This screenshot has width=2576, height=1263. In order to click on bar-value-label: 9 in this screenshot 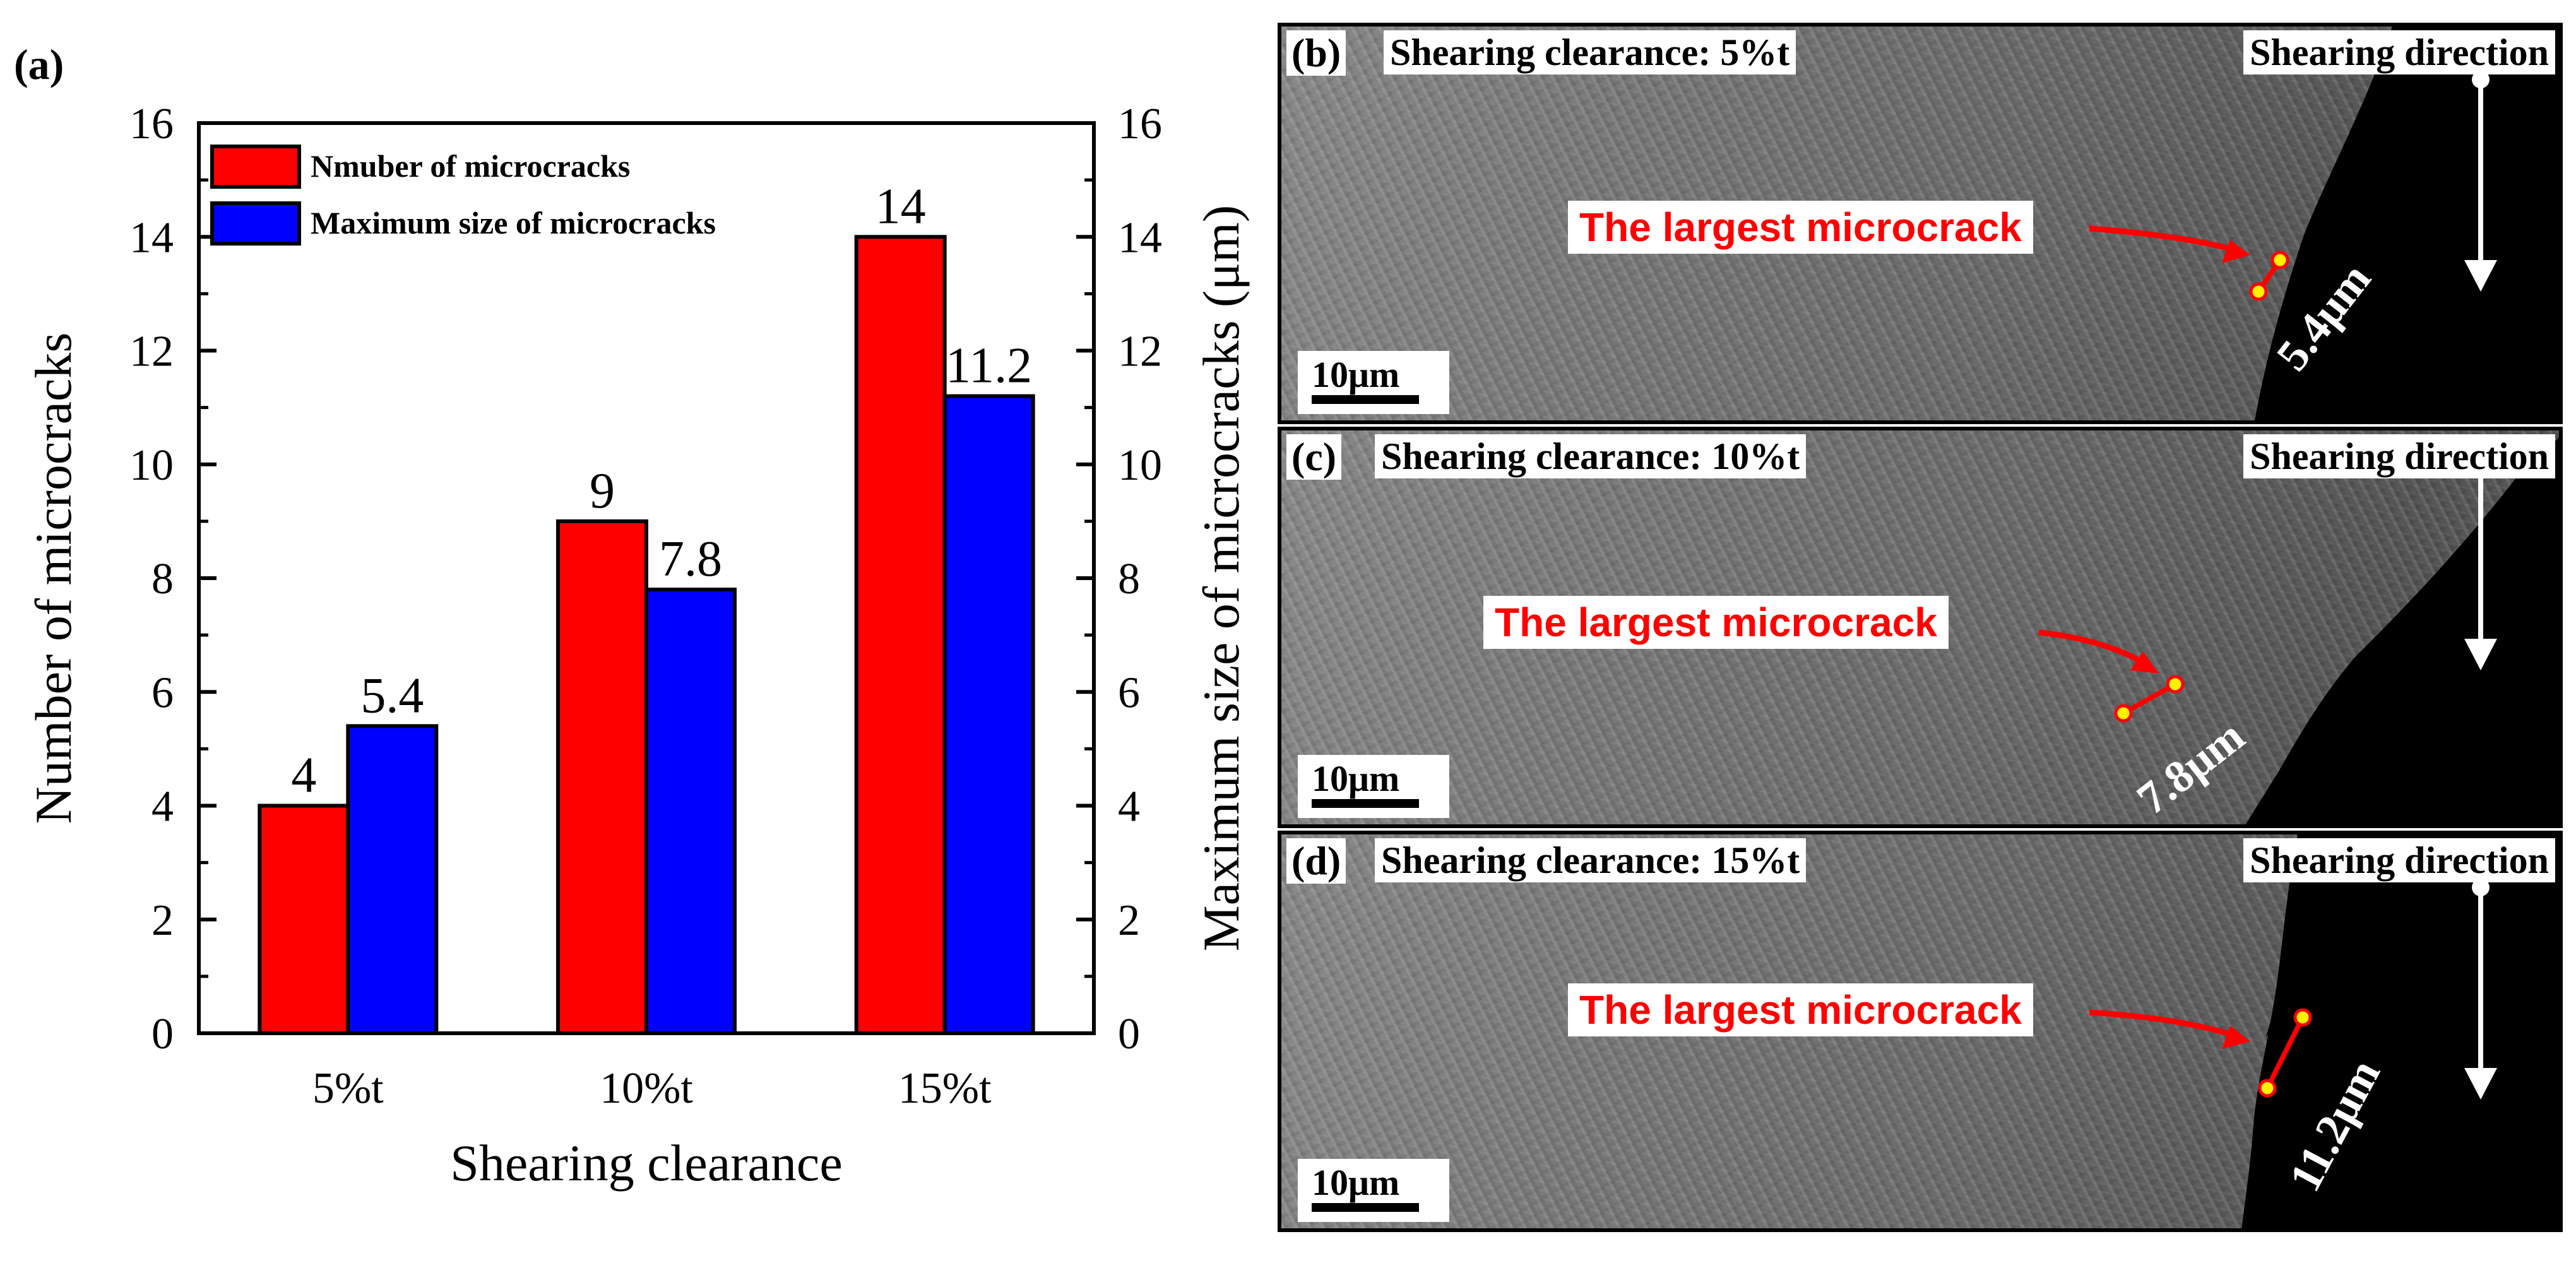, I will do `click(603, 491)`.